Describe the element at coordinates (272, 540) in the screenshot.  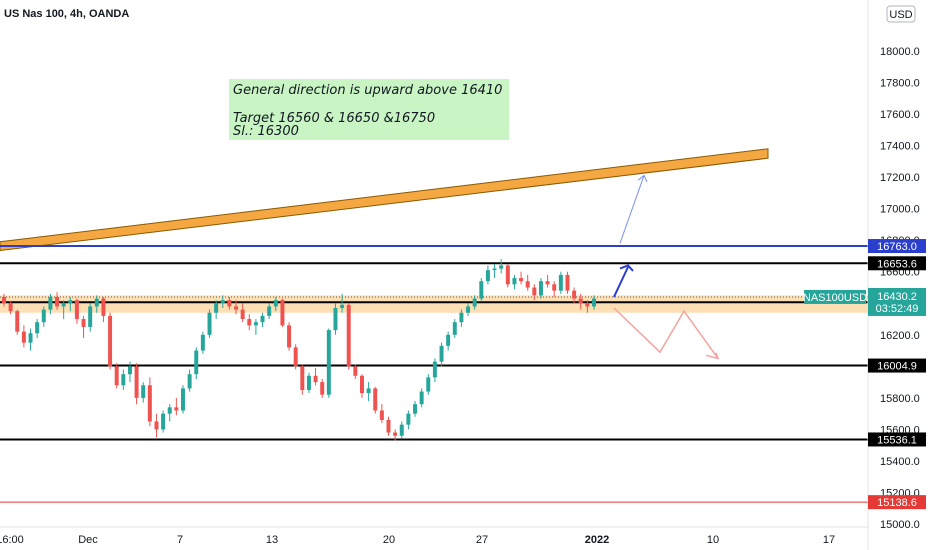
I see `x-tick-label: 13` at that location.